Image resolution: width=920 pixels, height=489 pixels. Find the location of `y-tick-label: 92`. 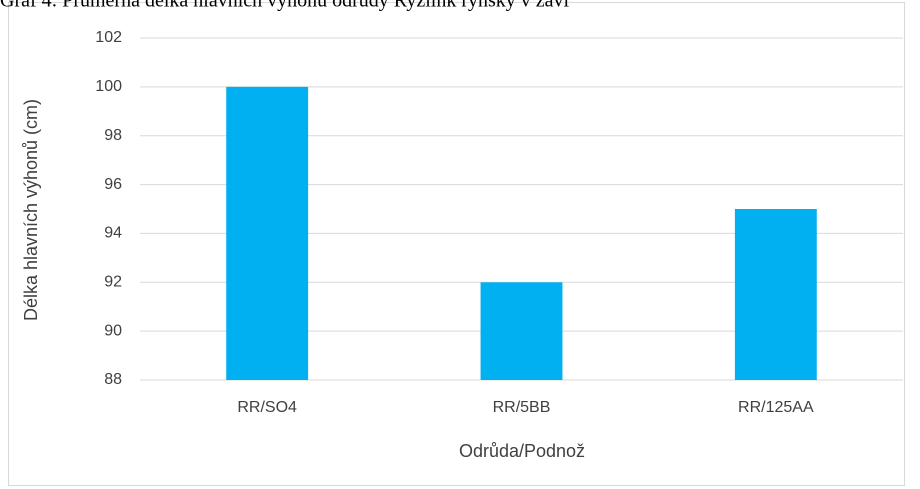

y-tick-label: 92 is located at coordinates (113, 282).